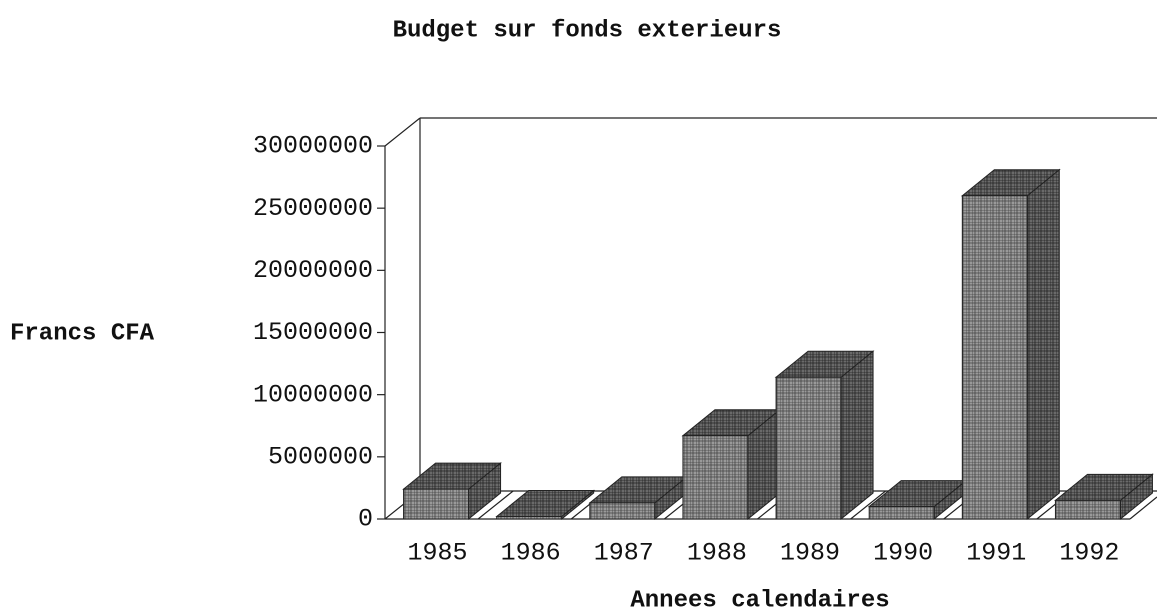  I want to click on y-tick-label: 10000000, so click(313, 394).